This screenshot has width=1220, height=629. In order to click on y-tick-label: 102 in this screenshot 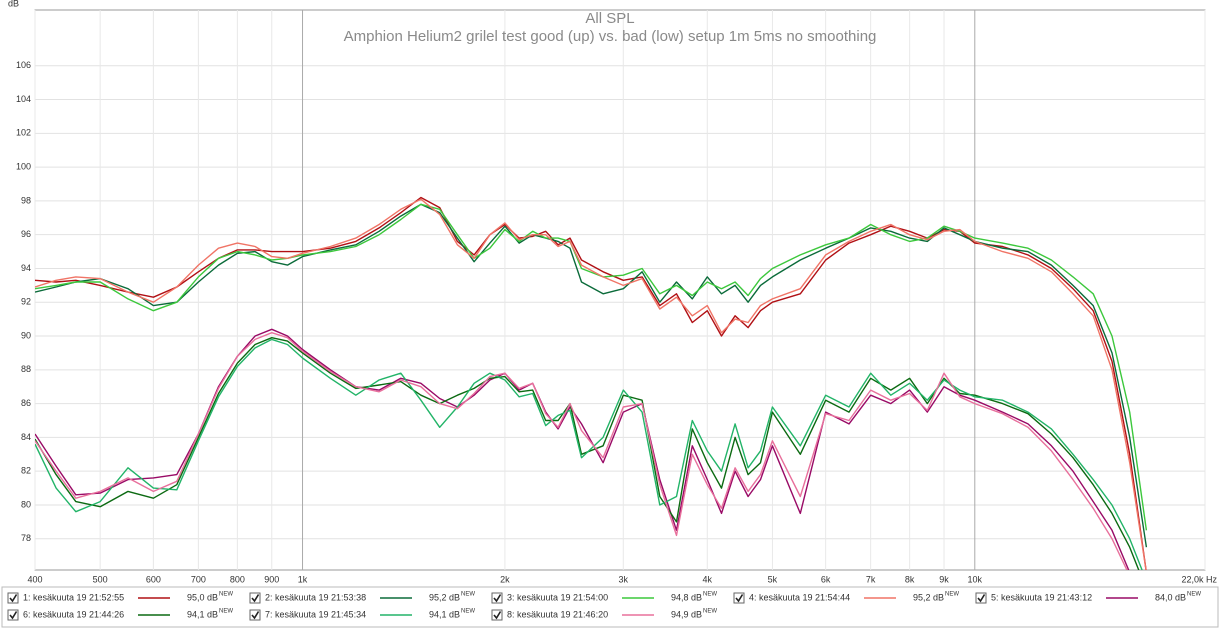, I will do `click(23, 133)`.